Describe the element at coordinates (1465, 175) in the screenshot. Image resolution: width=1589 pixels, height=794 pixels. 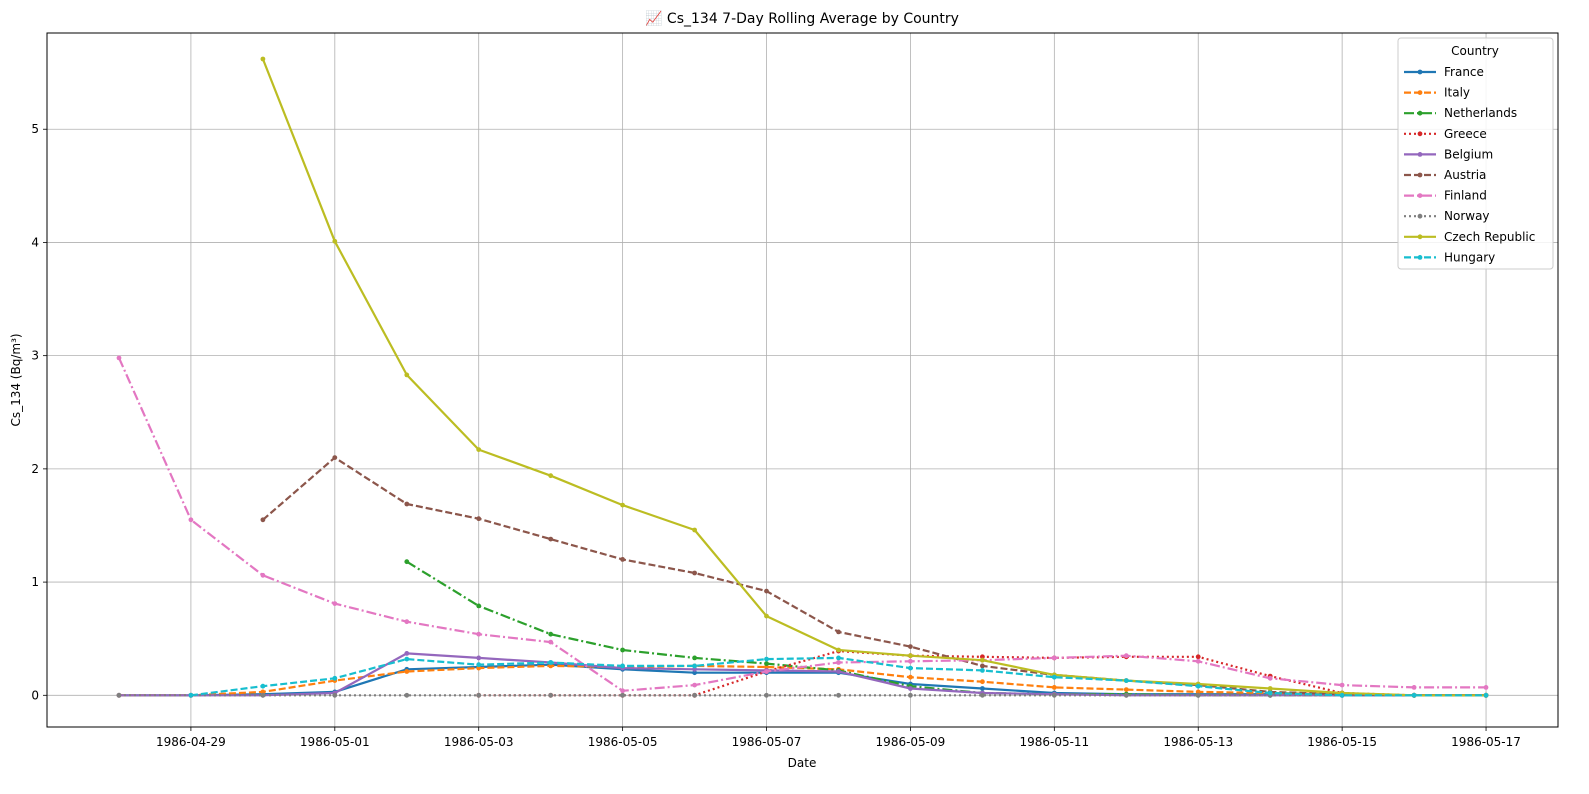
I see `legend-label: Austria` at that location.